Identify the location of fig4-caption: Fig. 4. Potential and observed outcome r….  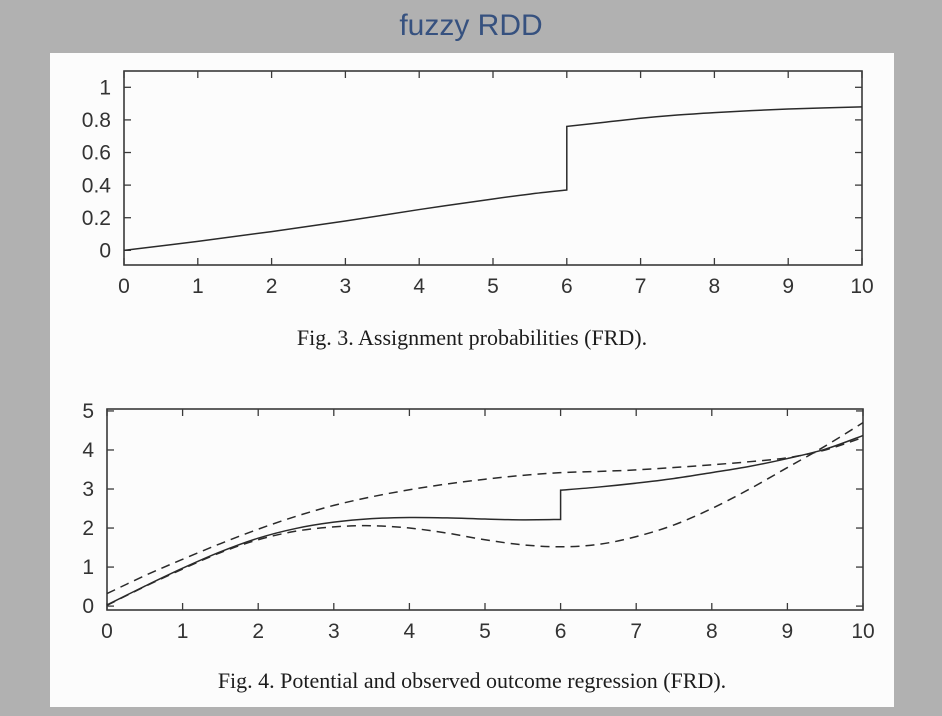
(472, 680).